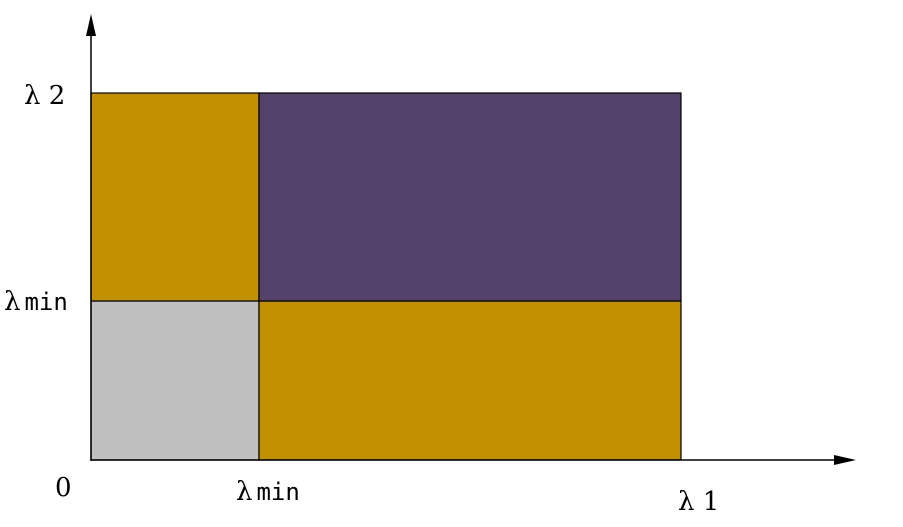  Describe the element at coordinates (175, 197) in the screenshot. I see `region-low-high` at that location.